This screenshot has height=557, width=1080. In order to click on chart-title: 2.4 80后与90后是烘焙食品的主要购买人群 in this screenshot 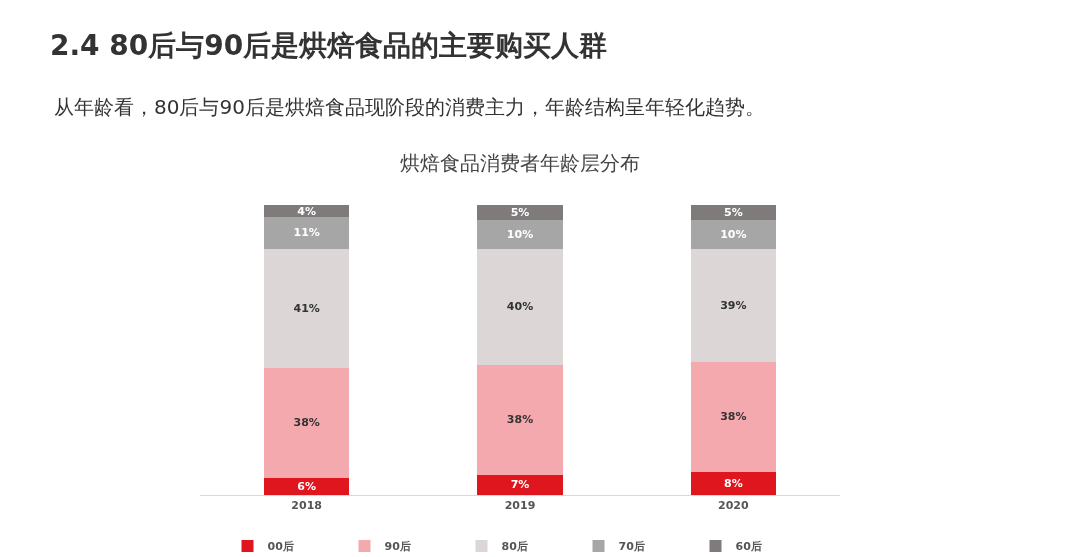, I will do `click(329, 45)`.